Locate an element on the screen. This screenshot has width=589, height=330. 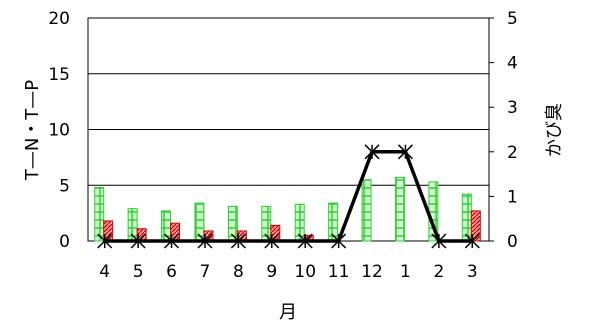
x-tick-label-0: 4 is located at coordinates (104, 272).